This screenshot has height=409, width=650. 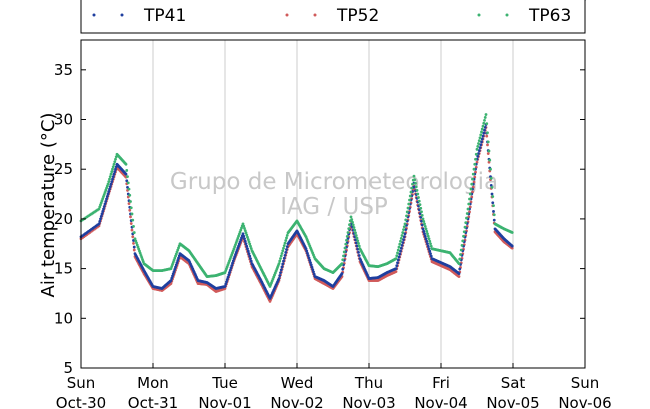 What do you see at coordinates (81, 401) in the screenshot?
I see `x-tick-date-label: Oct-30` at bounding box center [81, 401].